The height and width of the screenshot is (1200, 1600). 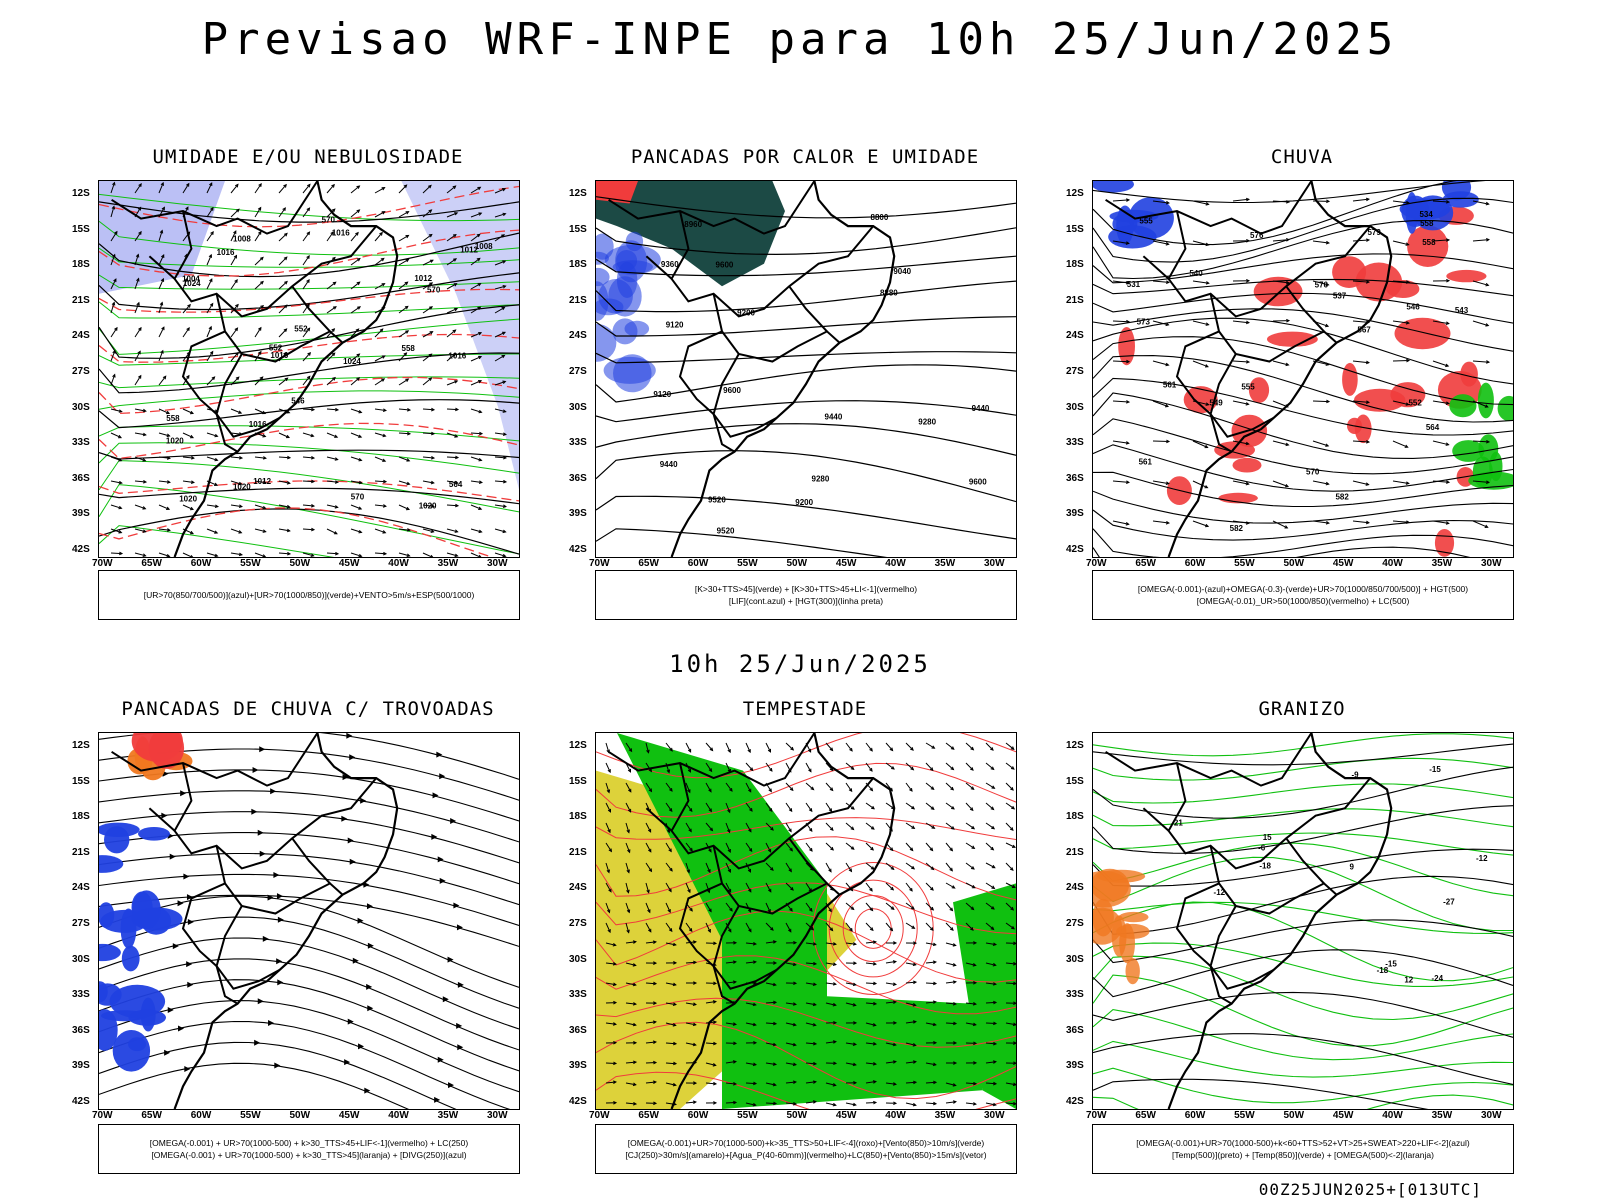 What do you see at coordinates (834, 416) in the screenshot?
I see `contour-value-label: 9440` at bounding box center [834, 416].